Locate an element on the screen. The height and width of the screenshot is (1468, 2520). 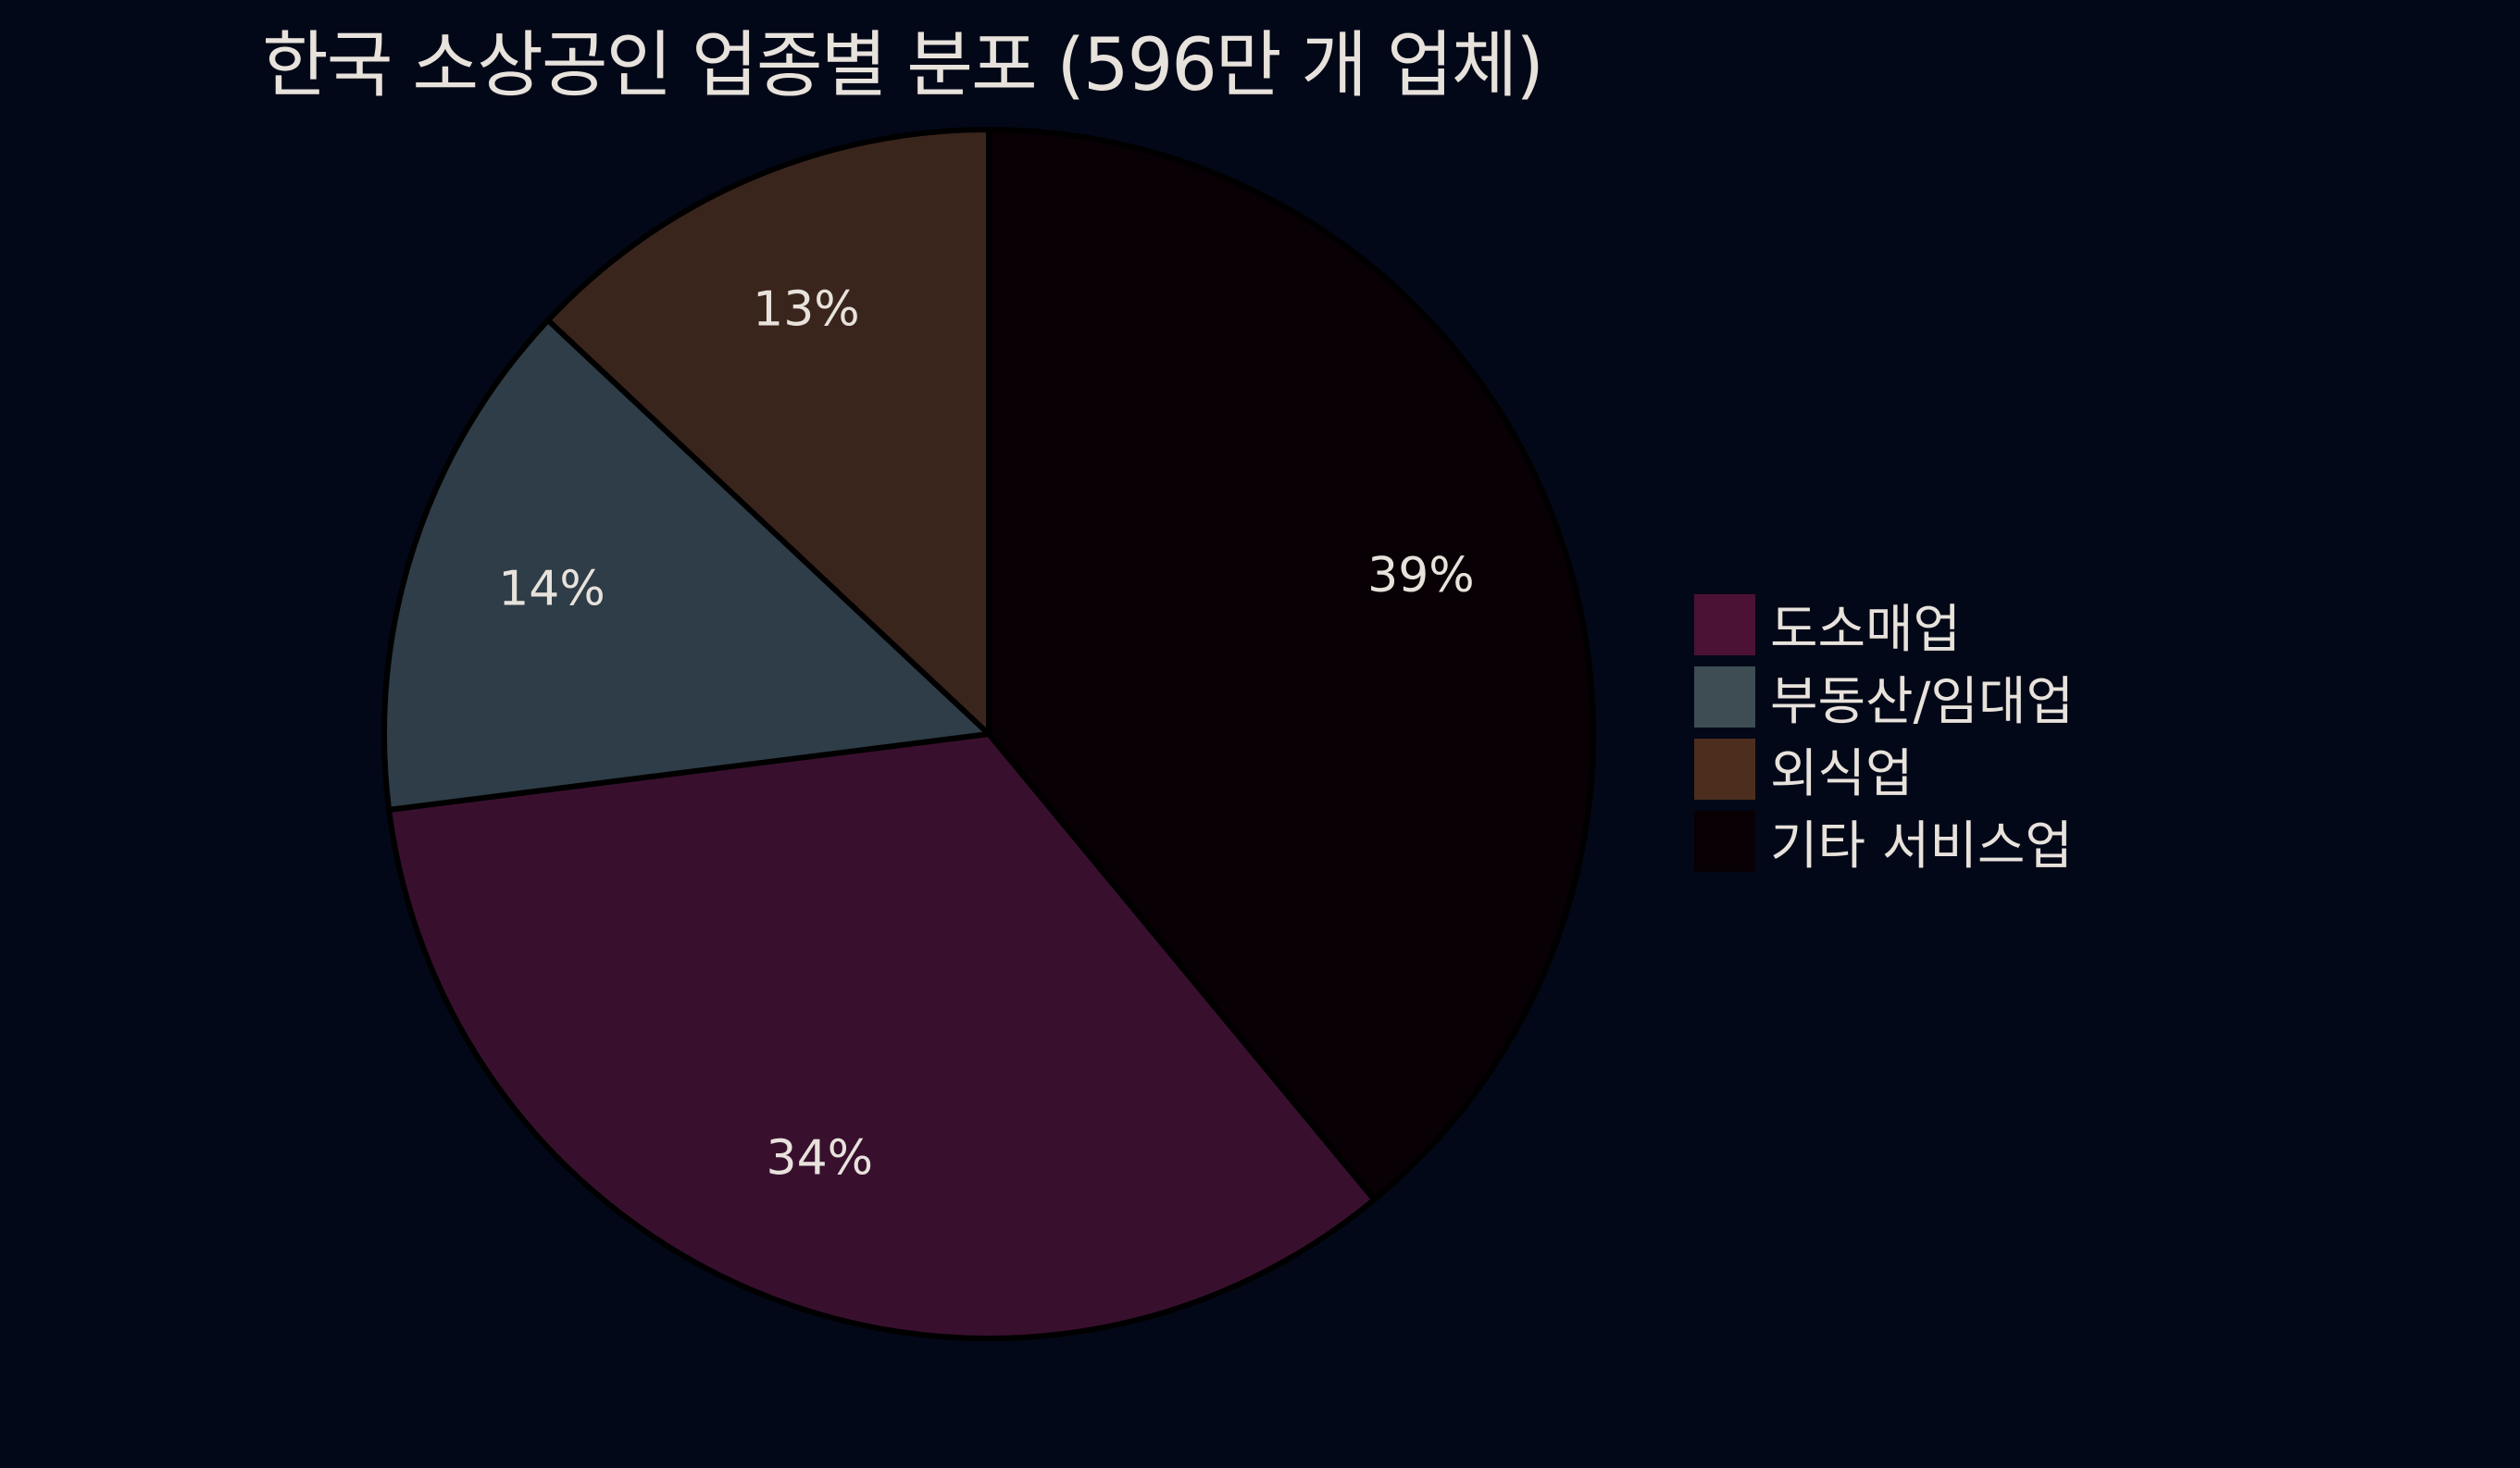
legend-item: 외식업 is located at coordinates (1884, 769).